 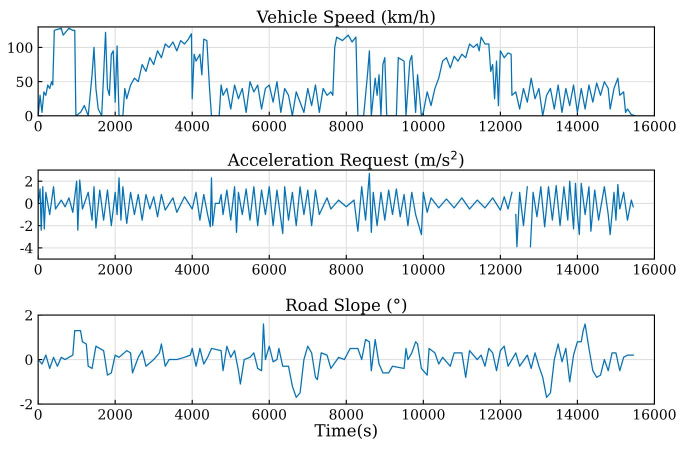 I want to click on y-tick-label: 50, so click(x=24, y=82).